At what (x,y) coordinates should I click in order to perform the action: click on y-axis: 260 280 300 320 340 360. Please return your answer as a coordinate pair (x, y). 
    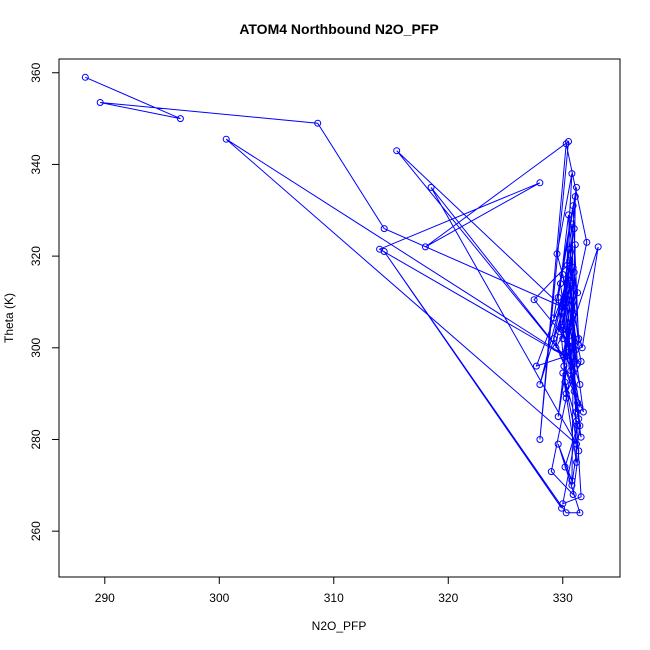
    Looking at the image, I should click on (44, 301).